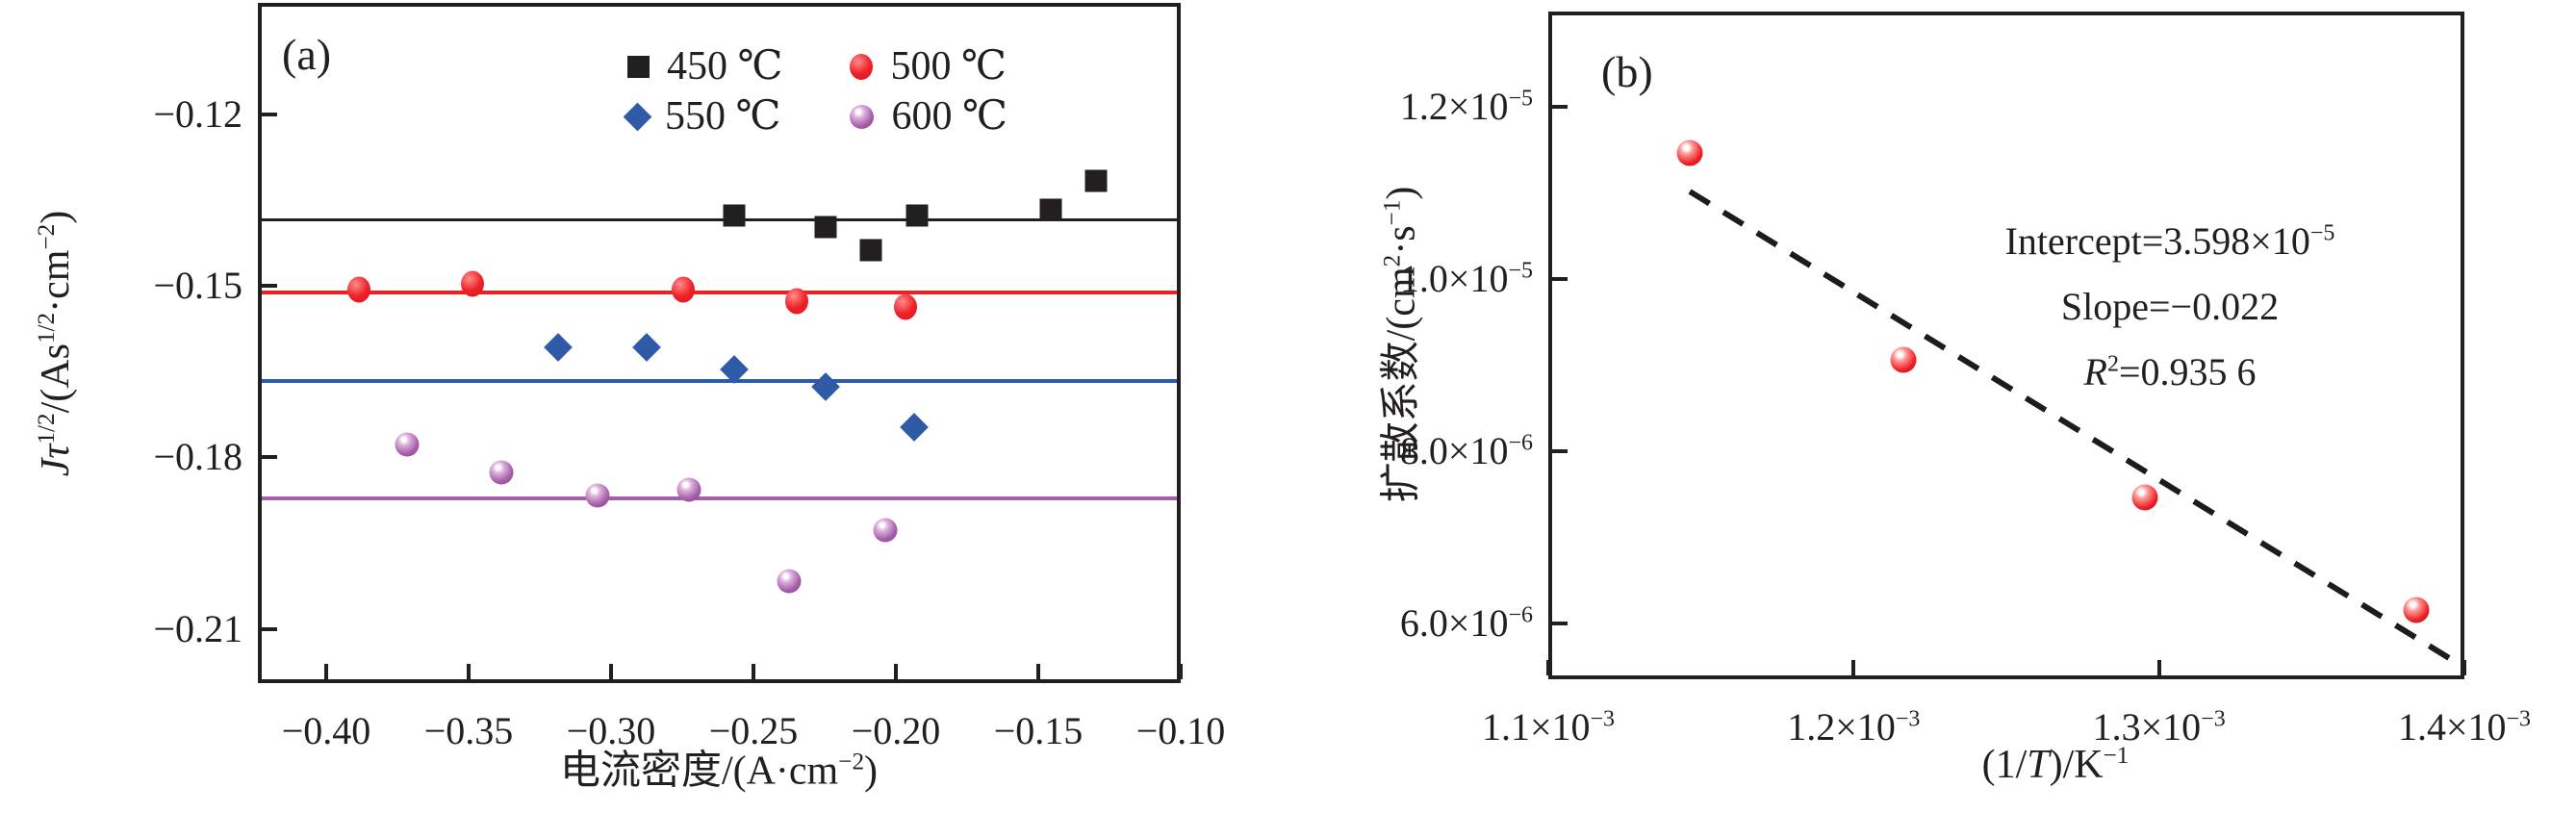 This screenshot has width=2576, height=813. Describe the element at coordinates (1520, 615) in the screenshot. I see `text-segment: −6` at that location.